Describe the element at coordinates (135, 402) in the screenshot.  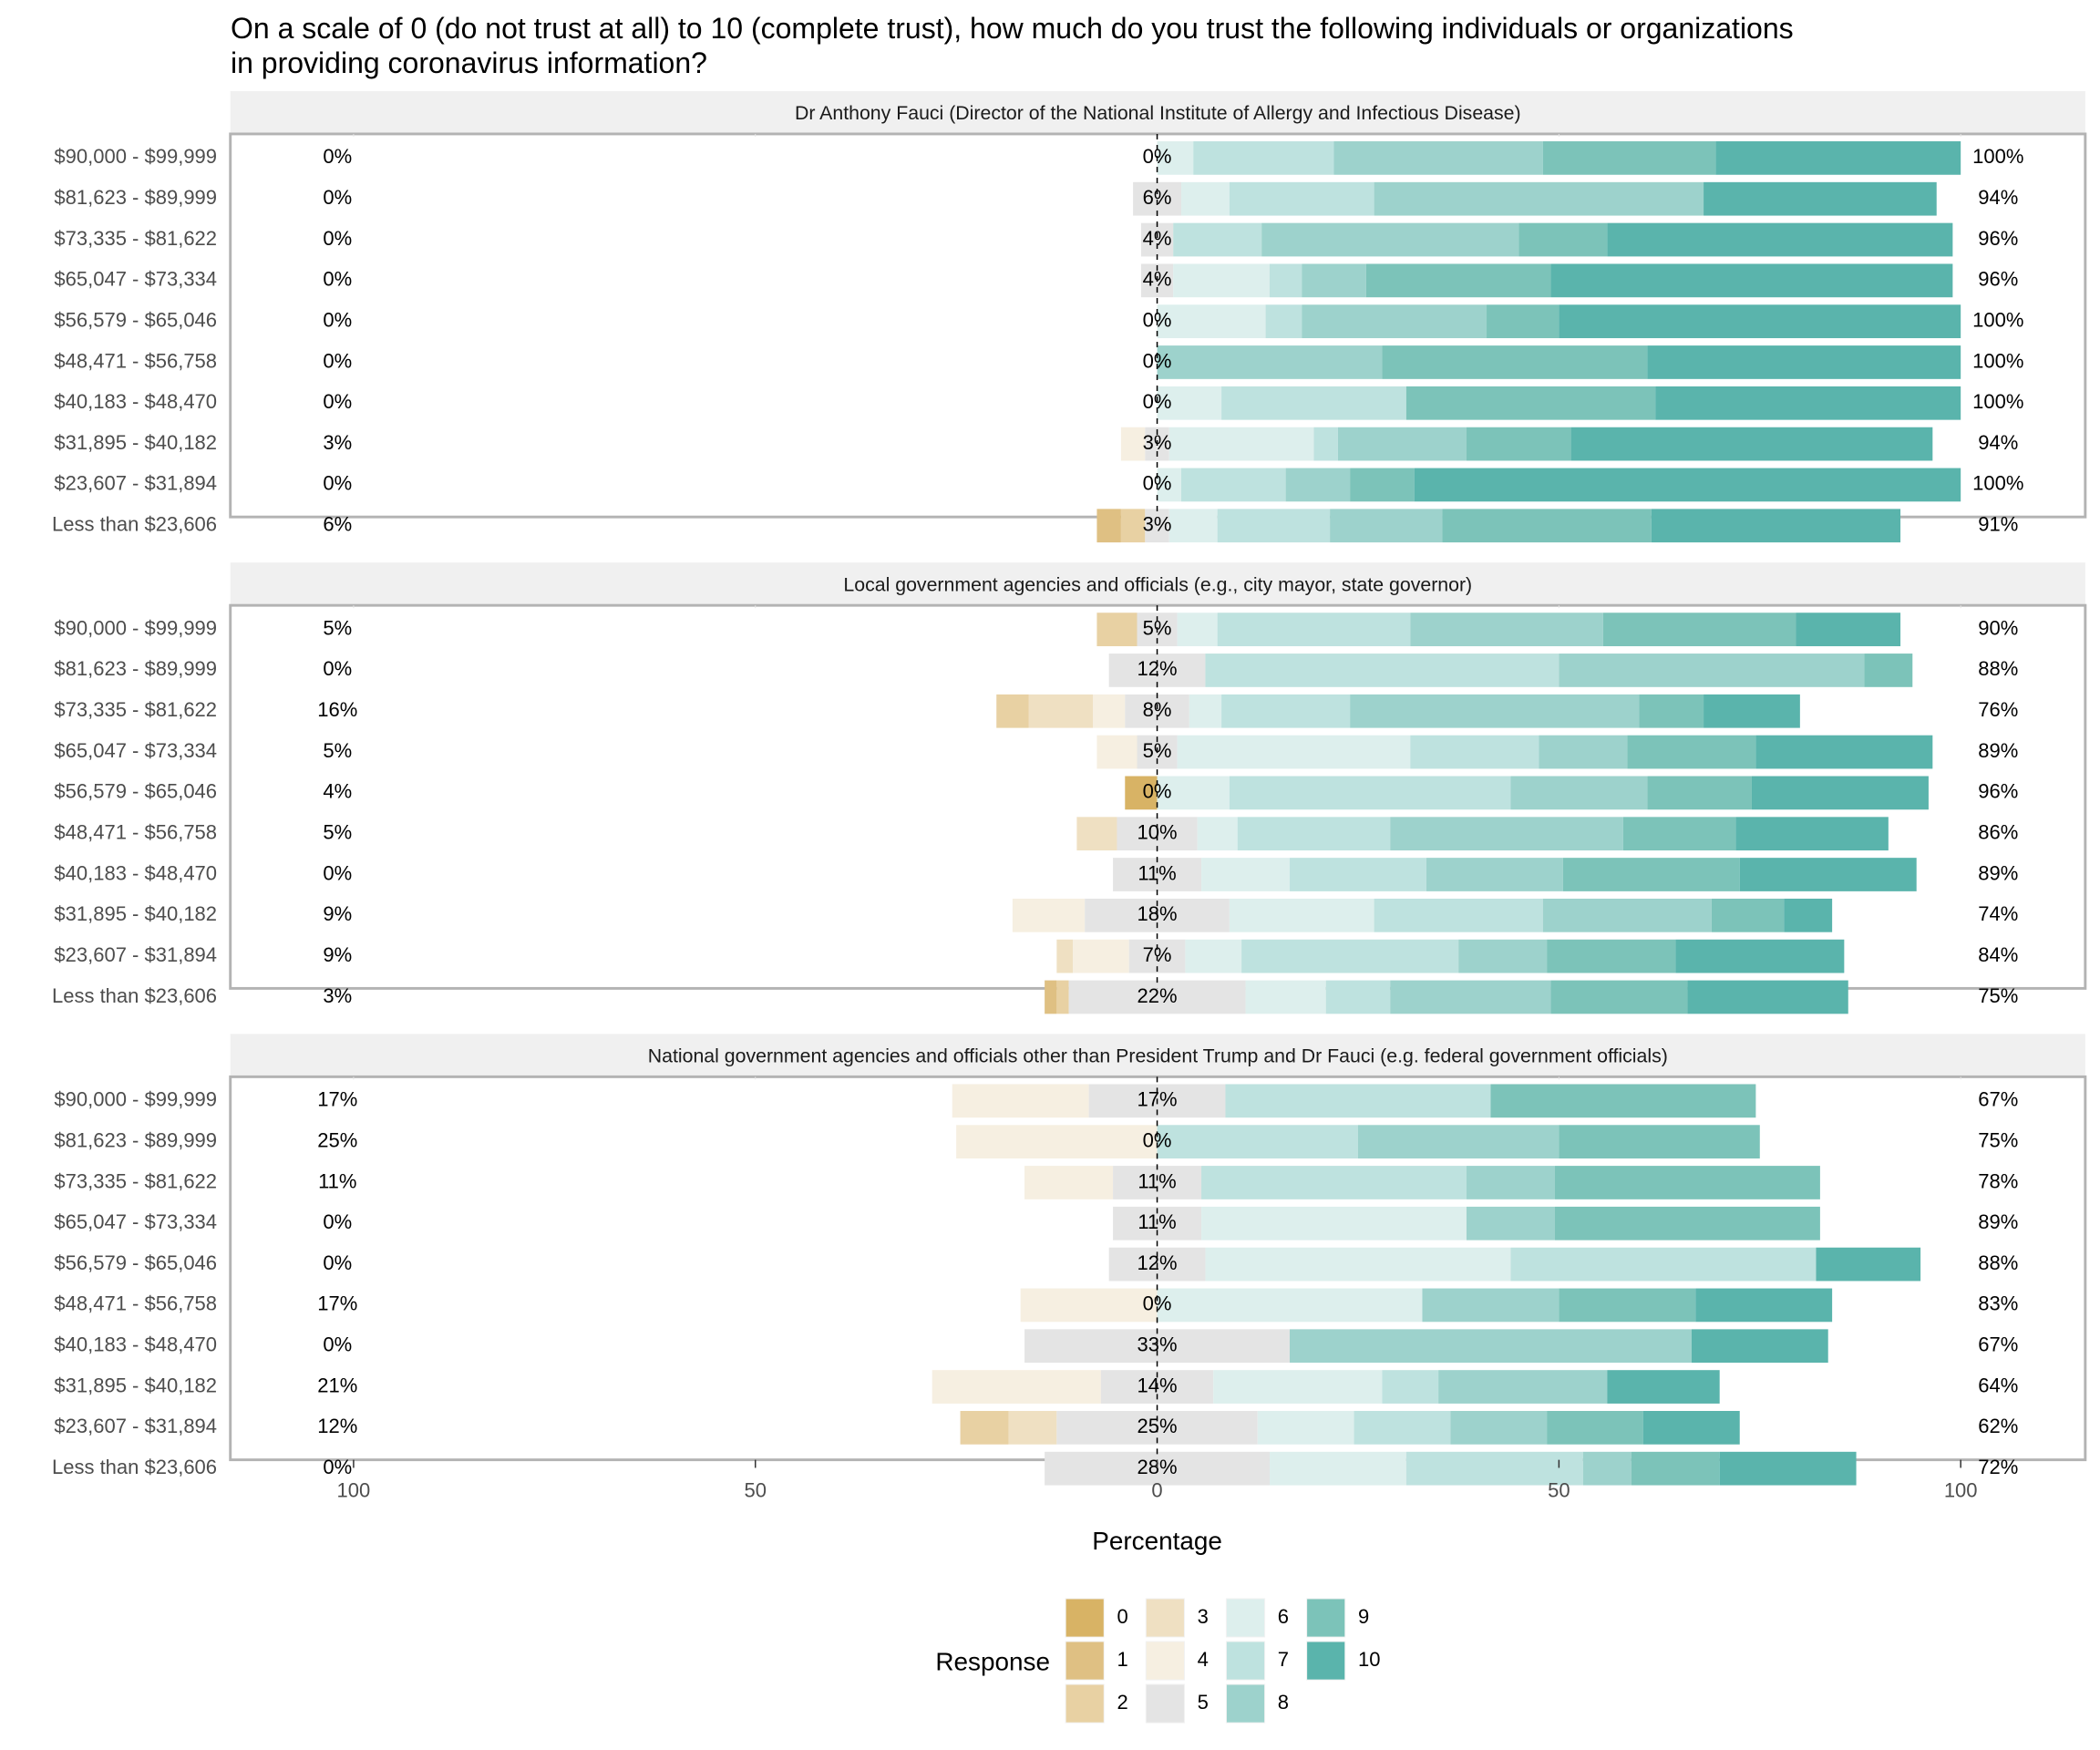
I see `category-label: $40,183 - $48,470` at that location.